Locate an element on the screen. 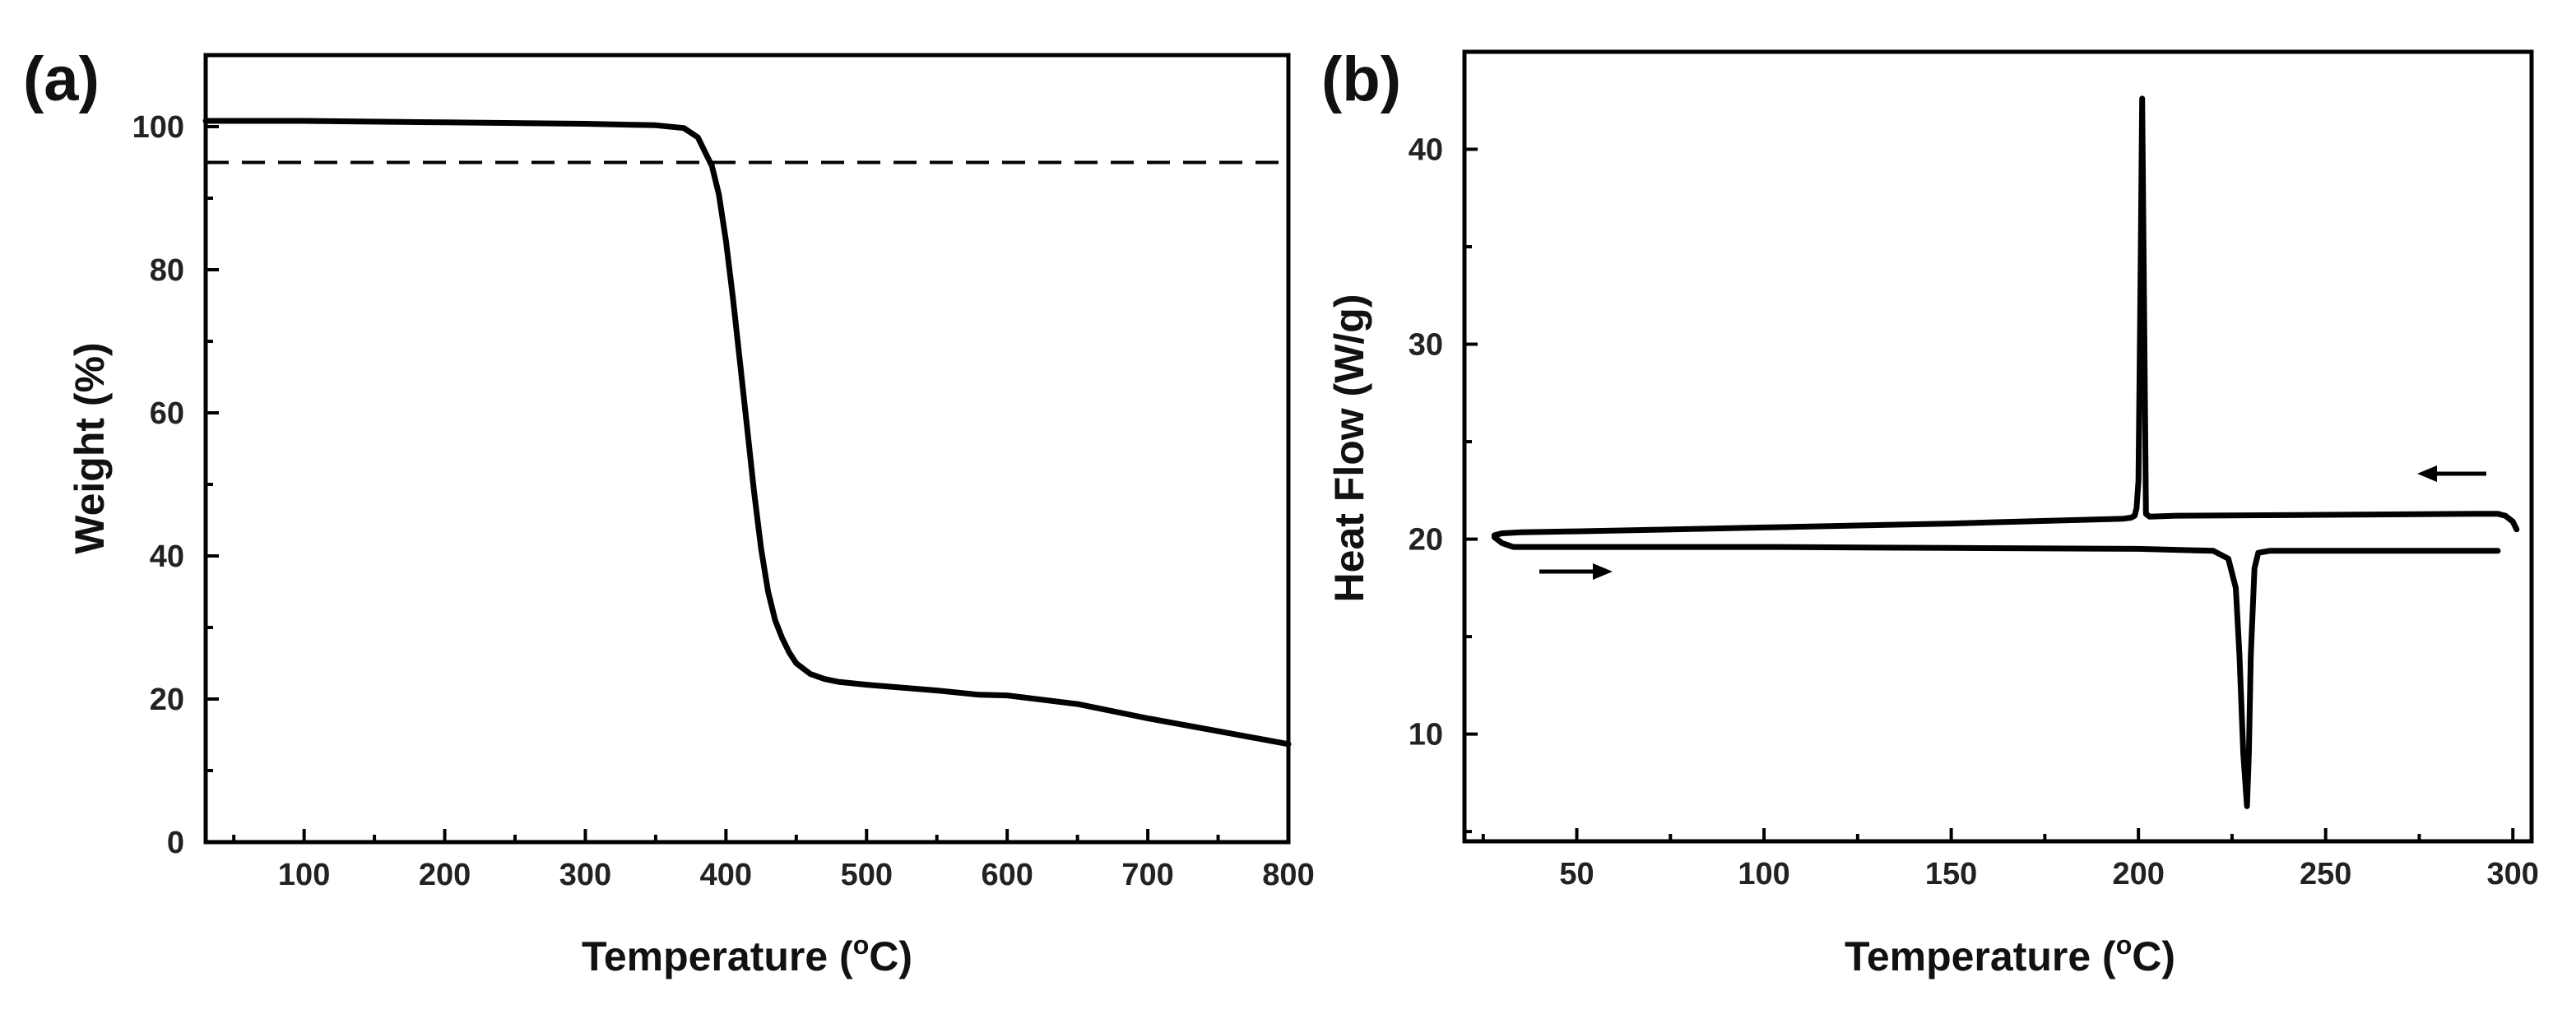  x-tick-label: 400 is located at coordinates (726, 875).